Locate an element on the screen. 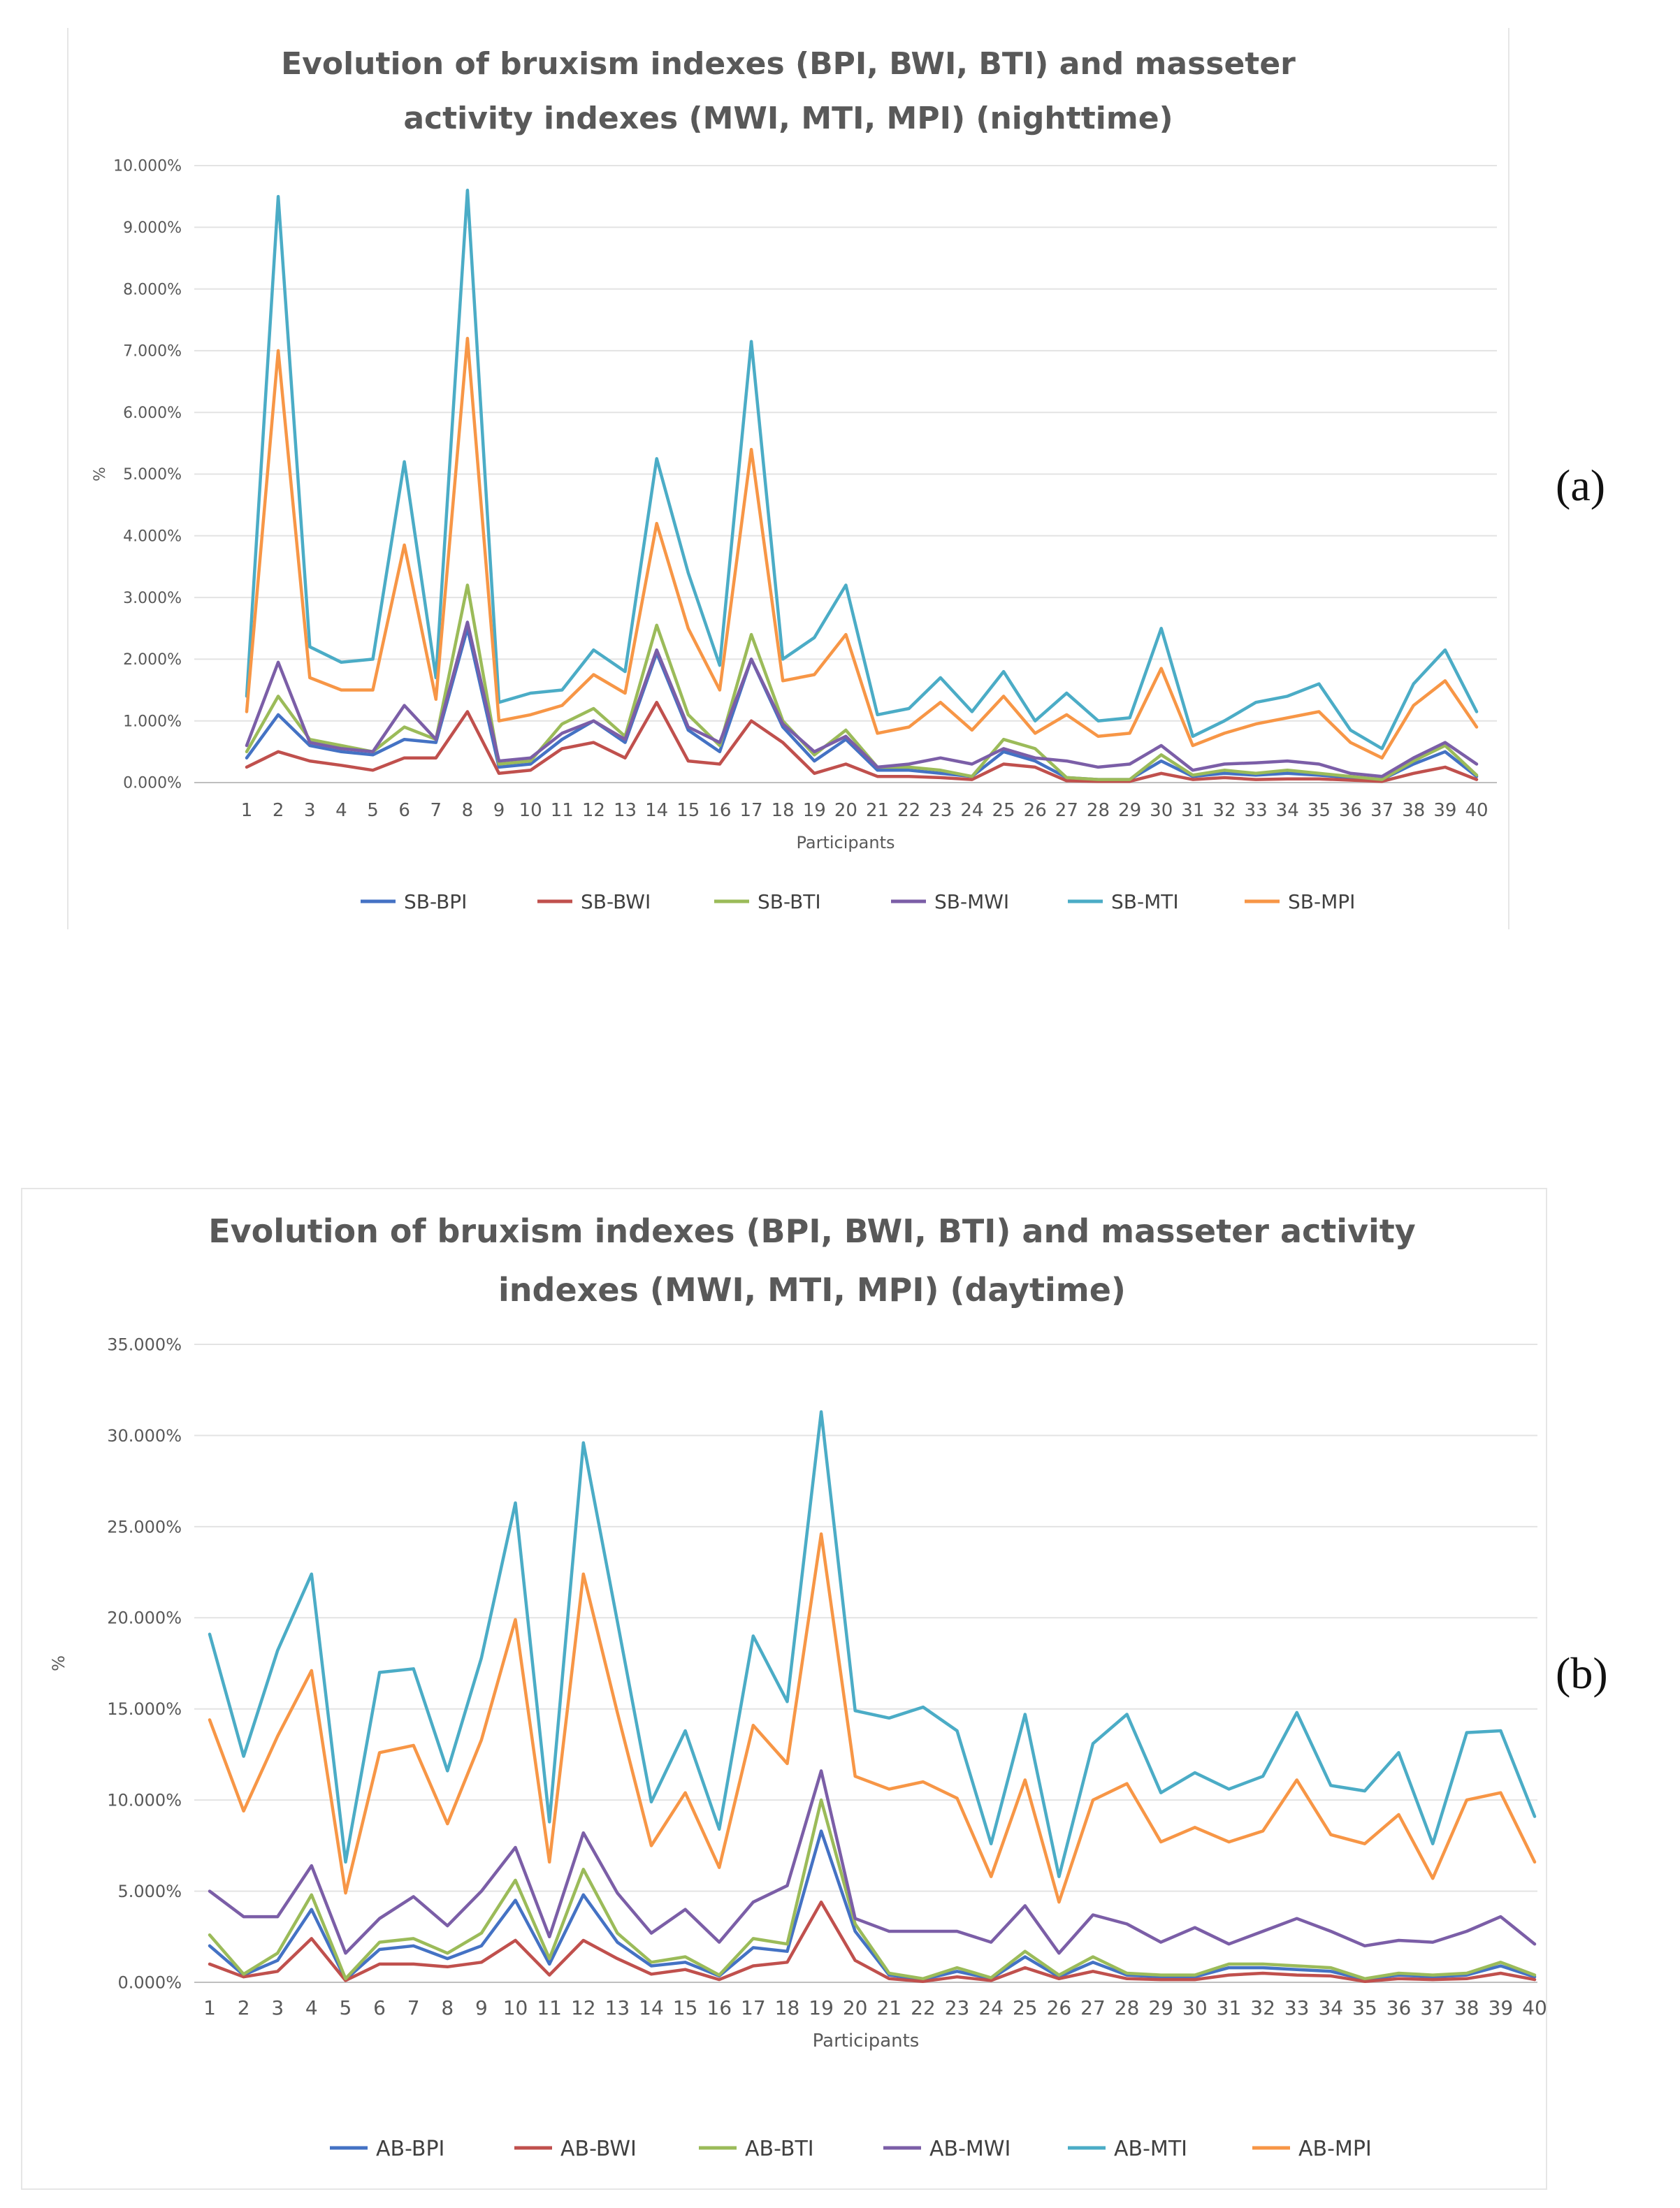 The image size is (1680, 2208). day-x-tick-label: 12 is located at coordinates (583, 2007).